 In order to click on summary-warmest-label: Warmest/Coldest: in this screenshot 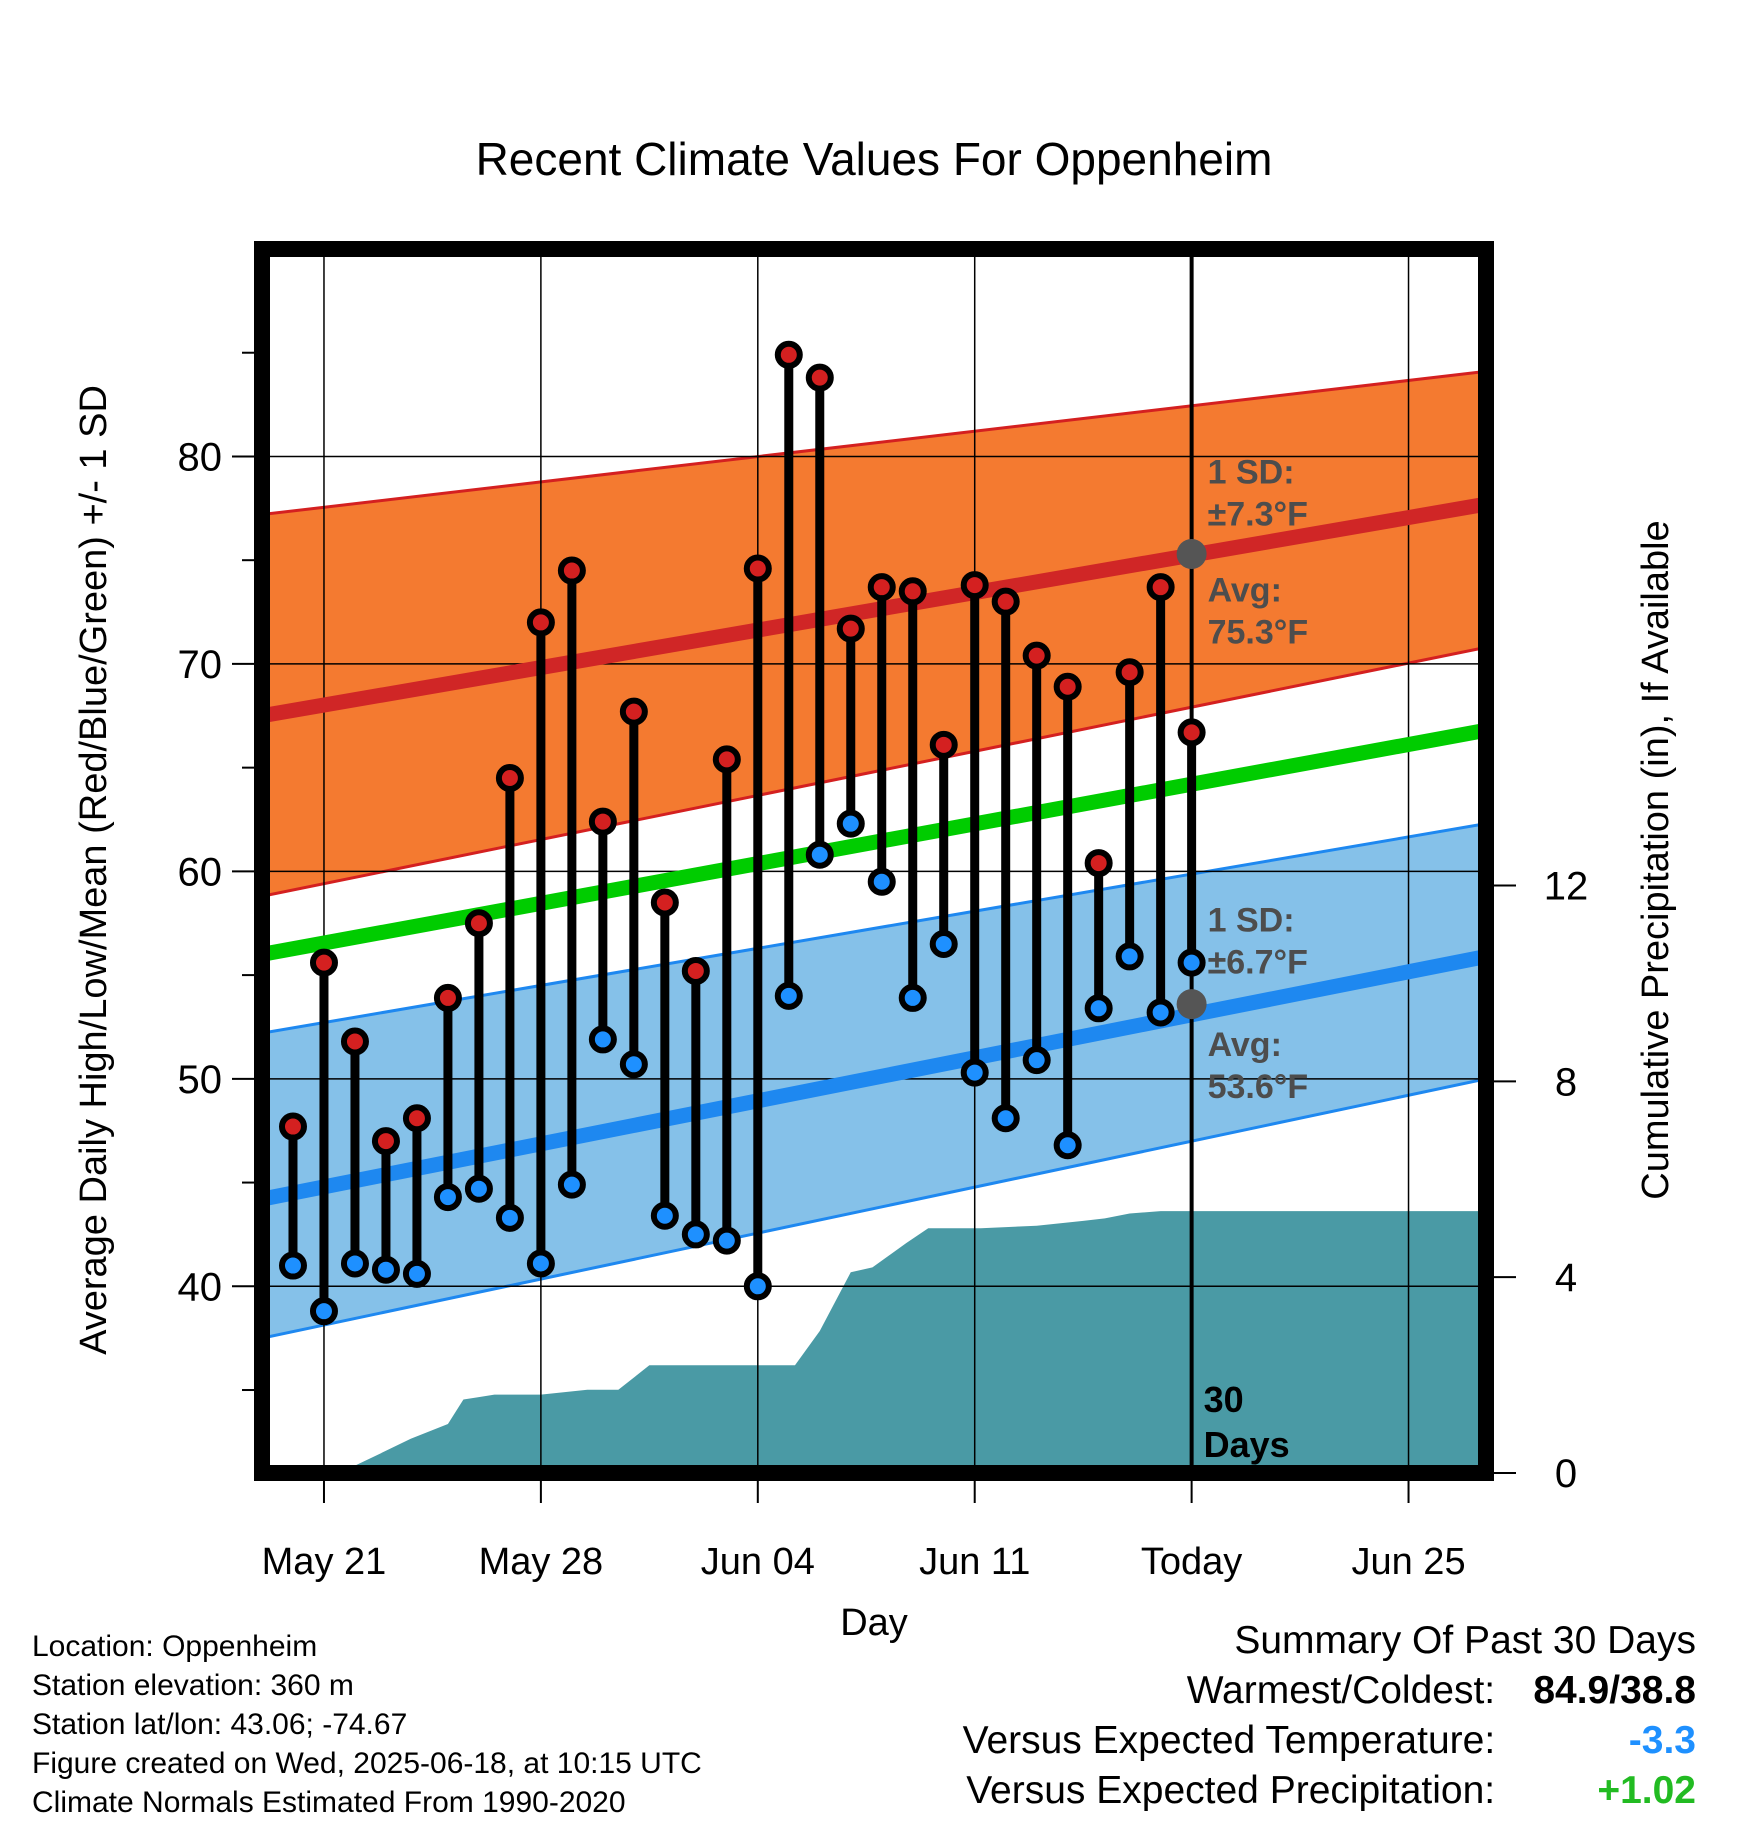, I will do `click(1341, 1690)`.